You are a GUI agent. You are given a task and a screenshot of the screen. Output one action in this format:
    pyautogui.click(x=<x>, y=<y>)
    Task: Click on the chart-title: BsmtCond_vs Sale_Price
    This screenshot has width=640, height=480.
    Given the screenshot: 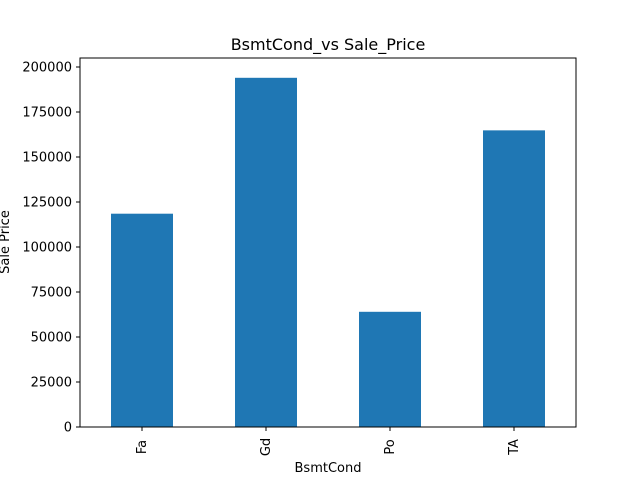 What is the action you would take?
    pyautogui.click(x=328, y=45)
    